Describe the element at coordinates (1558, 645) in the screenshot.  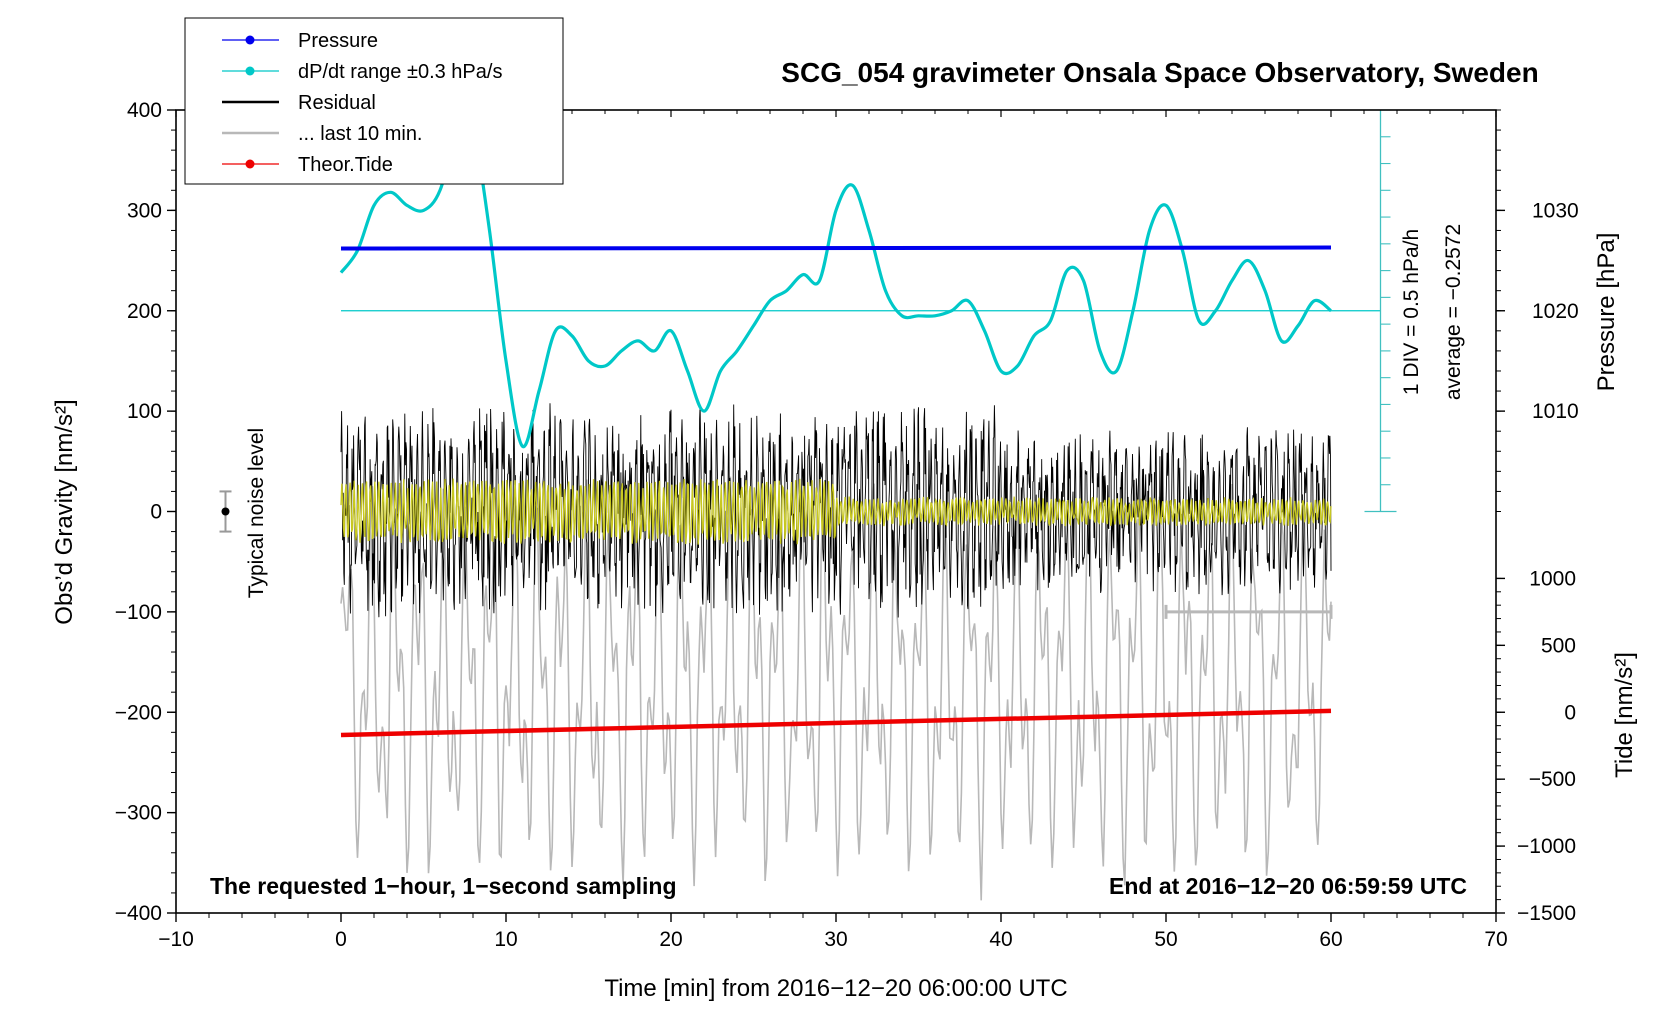
I see `tide-tick-label: 500` at that location.